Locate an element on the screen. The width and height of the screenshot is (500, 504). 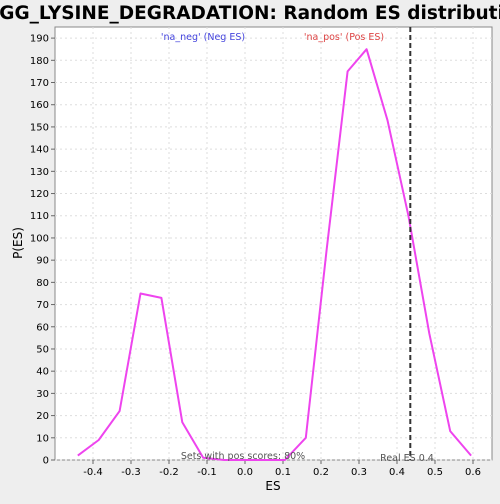
y-tick-label: 10 is located at coordinates (42, 438).